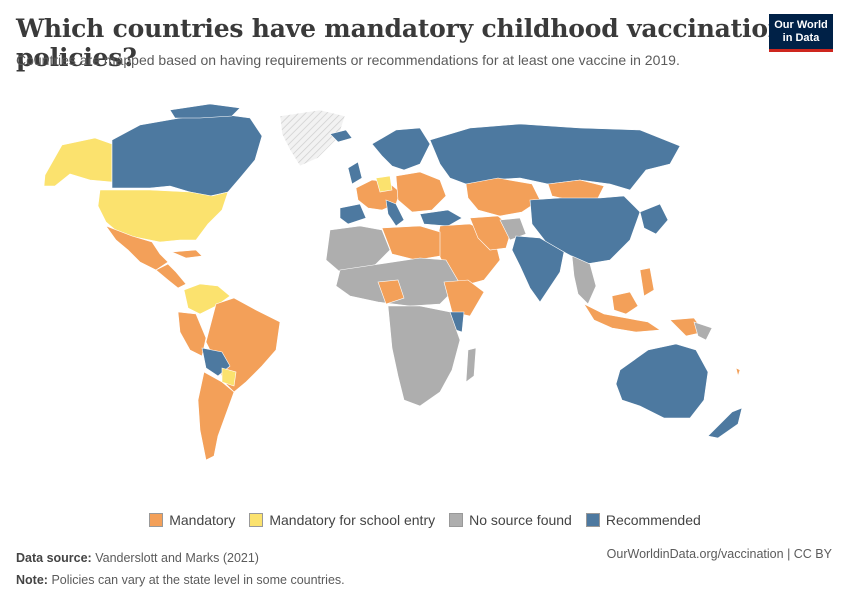 The height and width of the screenshot is (600, 850). What do you see at coordinates (171, 276) in the screenshot?
I see `region-central-america` at bounding box center [171, 276].